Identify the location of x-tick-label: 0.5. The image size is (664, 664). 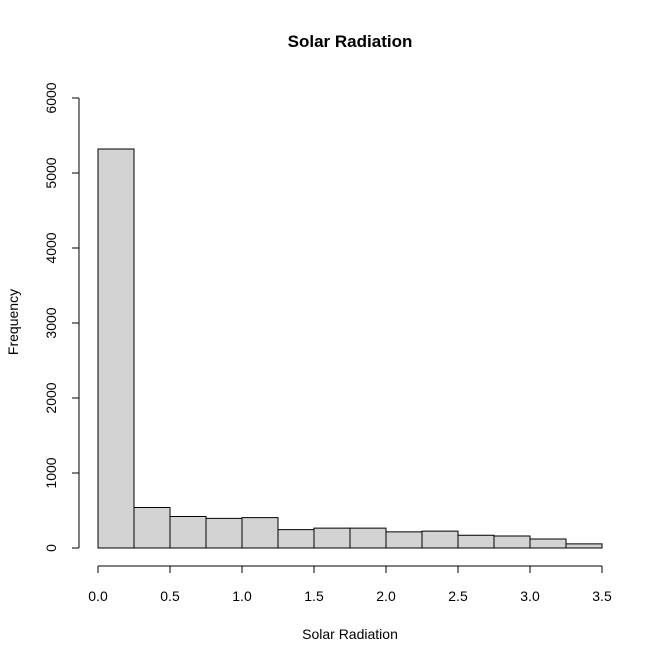
(170, 596).